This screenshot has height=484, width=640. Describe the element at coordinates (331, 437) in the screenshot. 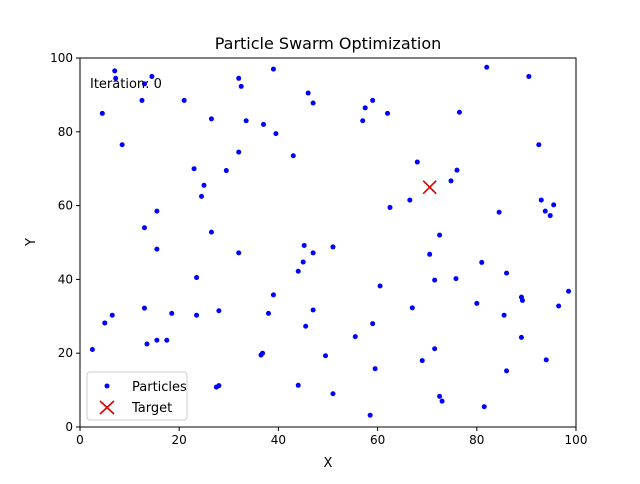

I see `x-axis-ticks: 0 20 40 60 80 100` at that location.